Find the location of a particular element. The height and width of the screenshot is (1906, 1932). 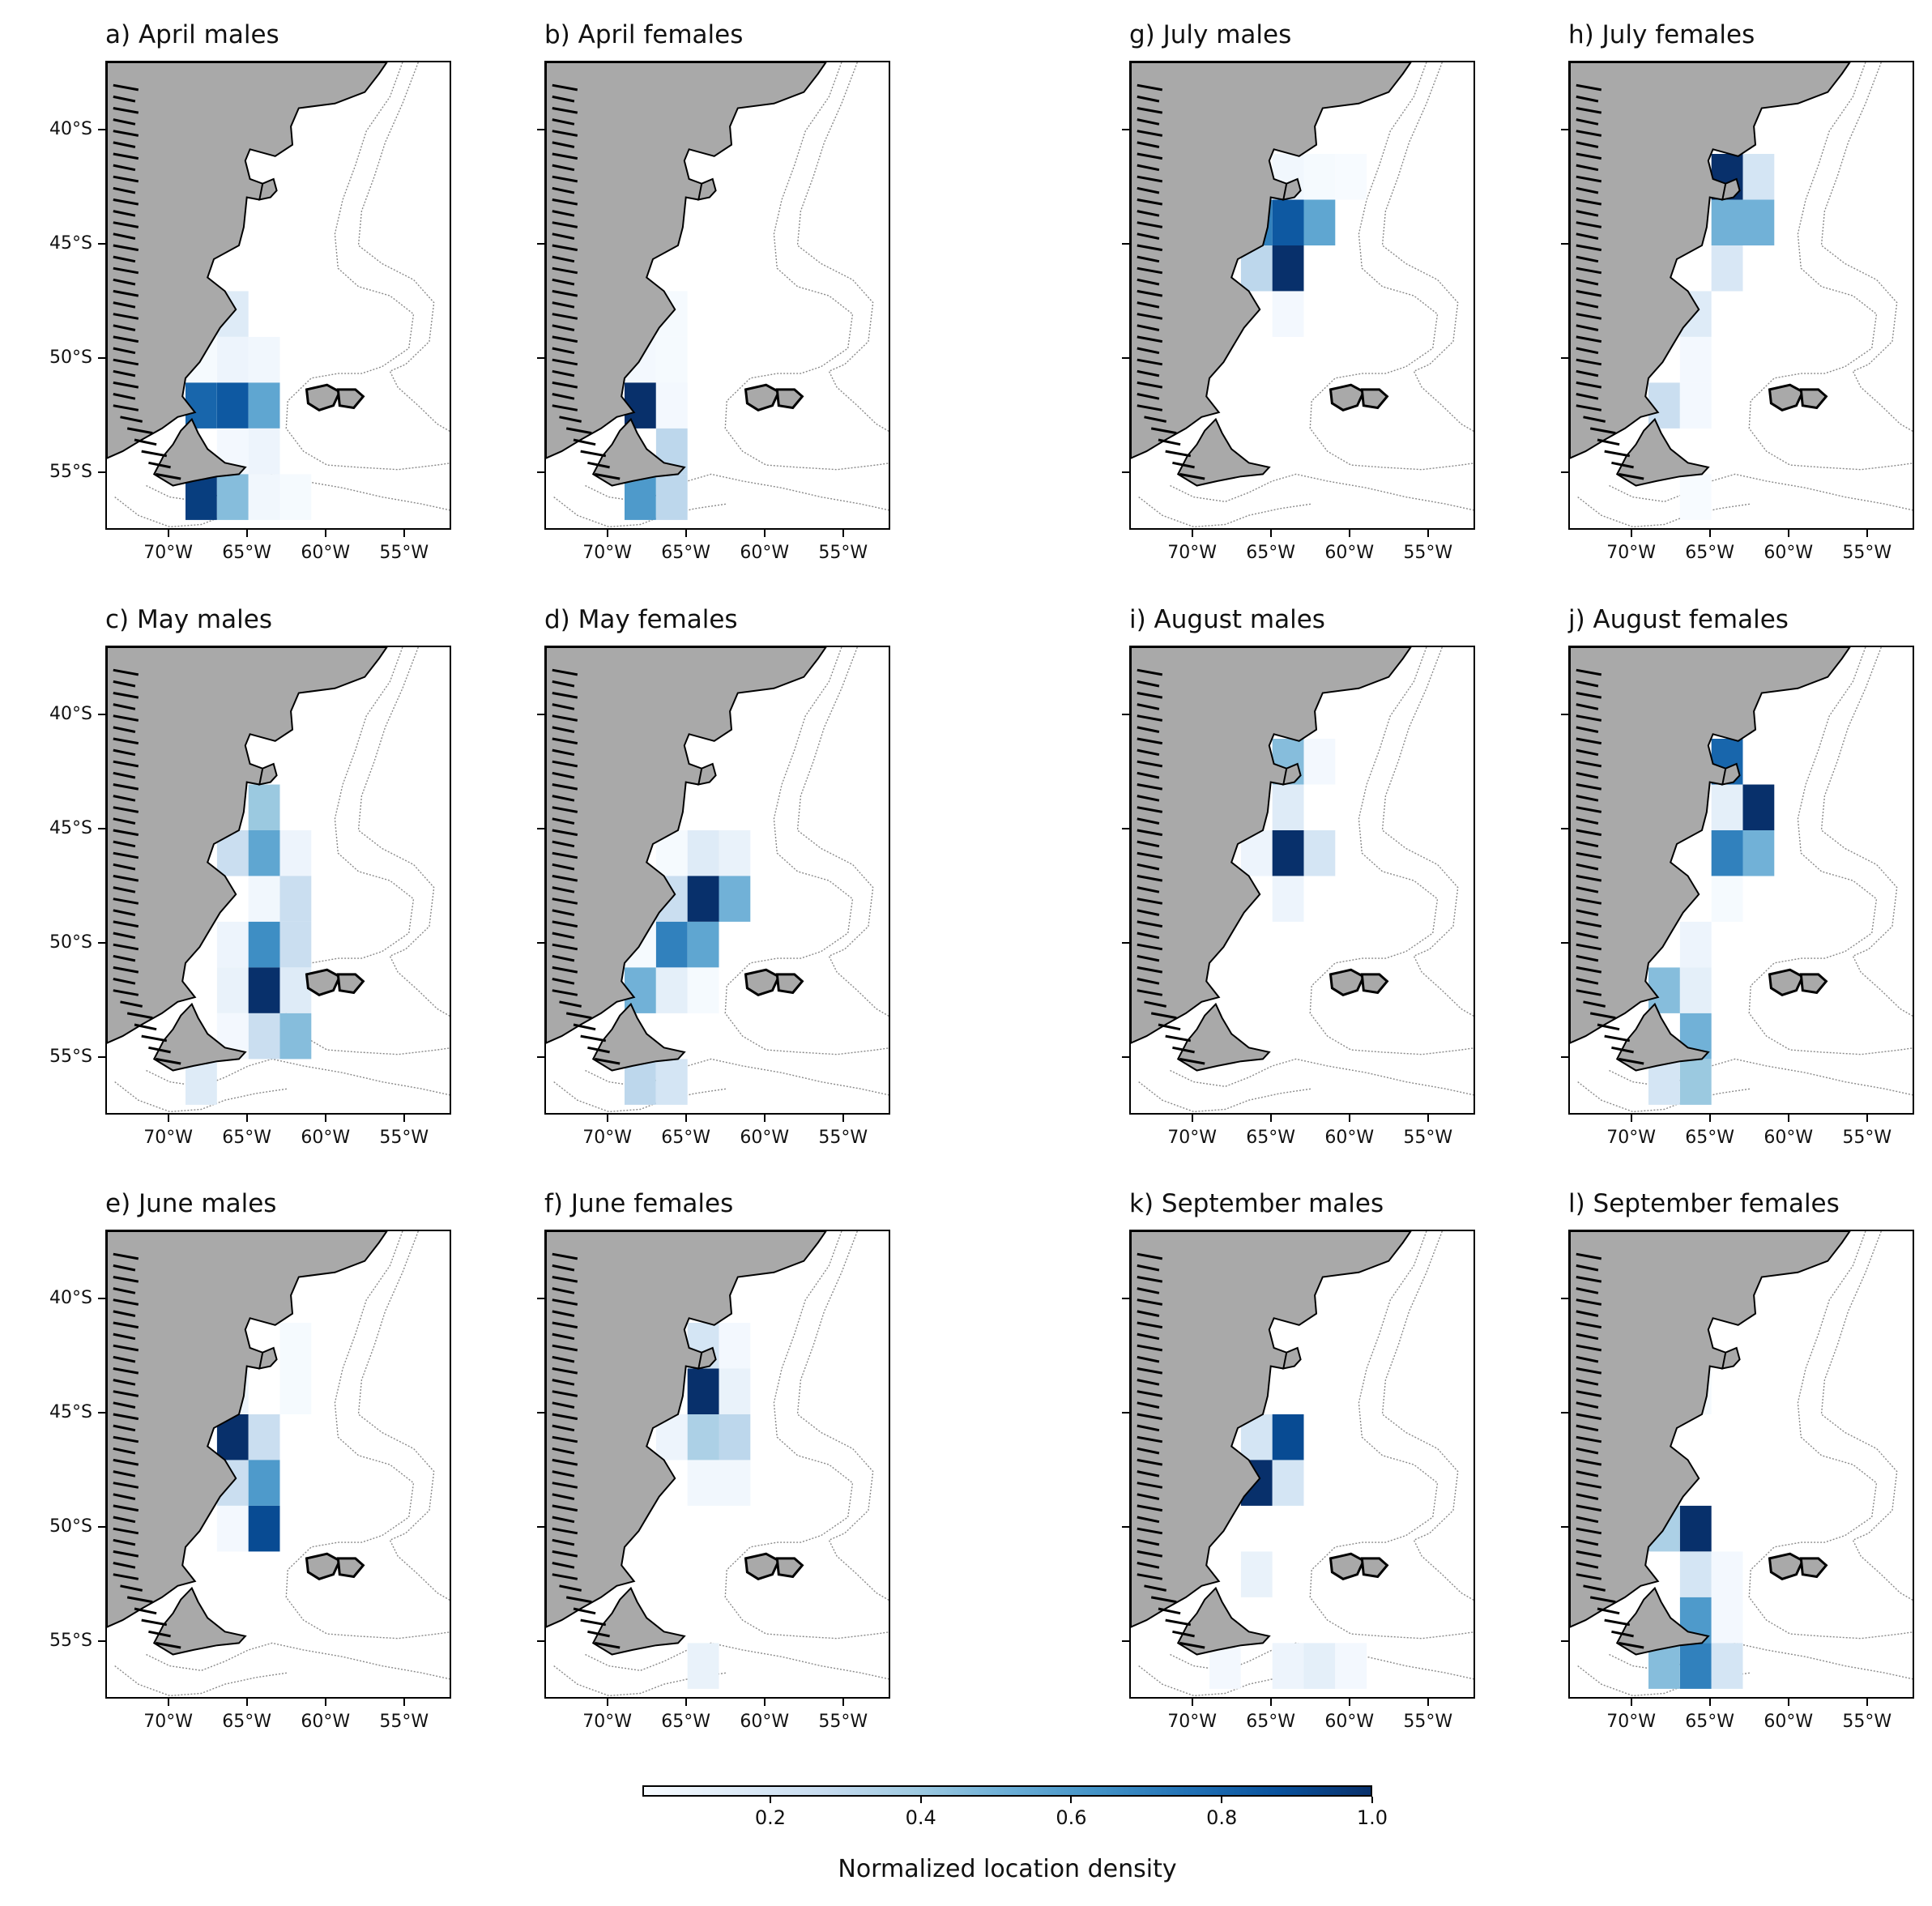

x-tick-label: 60°W is located at coordinates (326, 1138).